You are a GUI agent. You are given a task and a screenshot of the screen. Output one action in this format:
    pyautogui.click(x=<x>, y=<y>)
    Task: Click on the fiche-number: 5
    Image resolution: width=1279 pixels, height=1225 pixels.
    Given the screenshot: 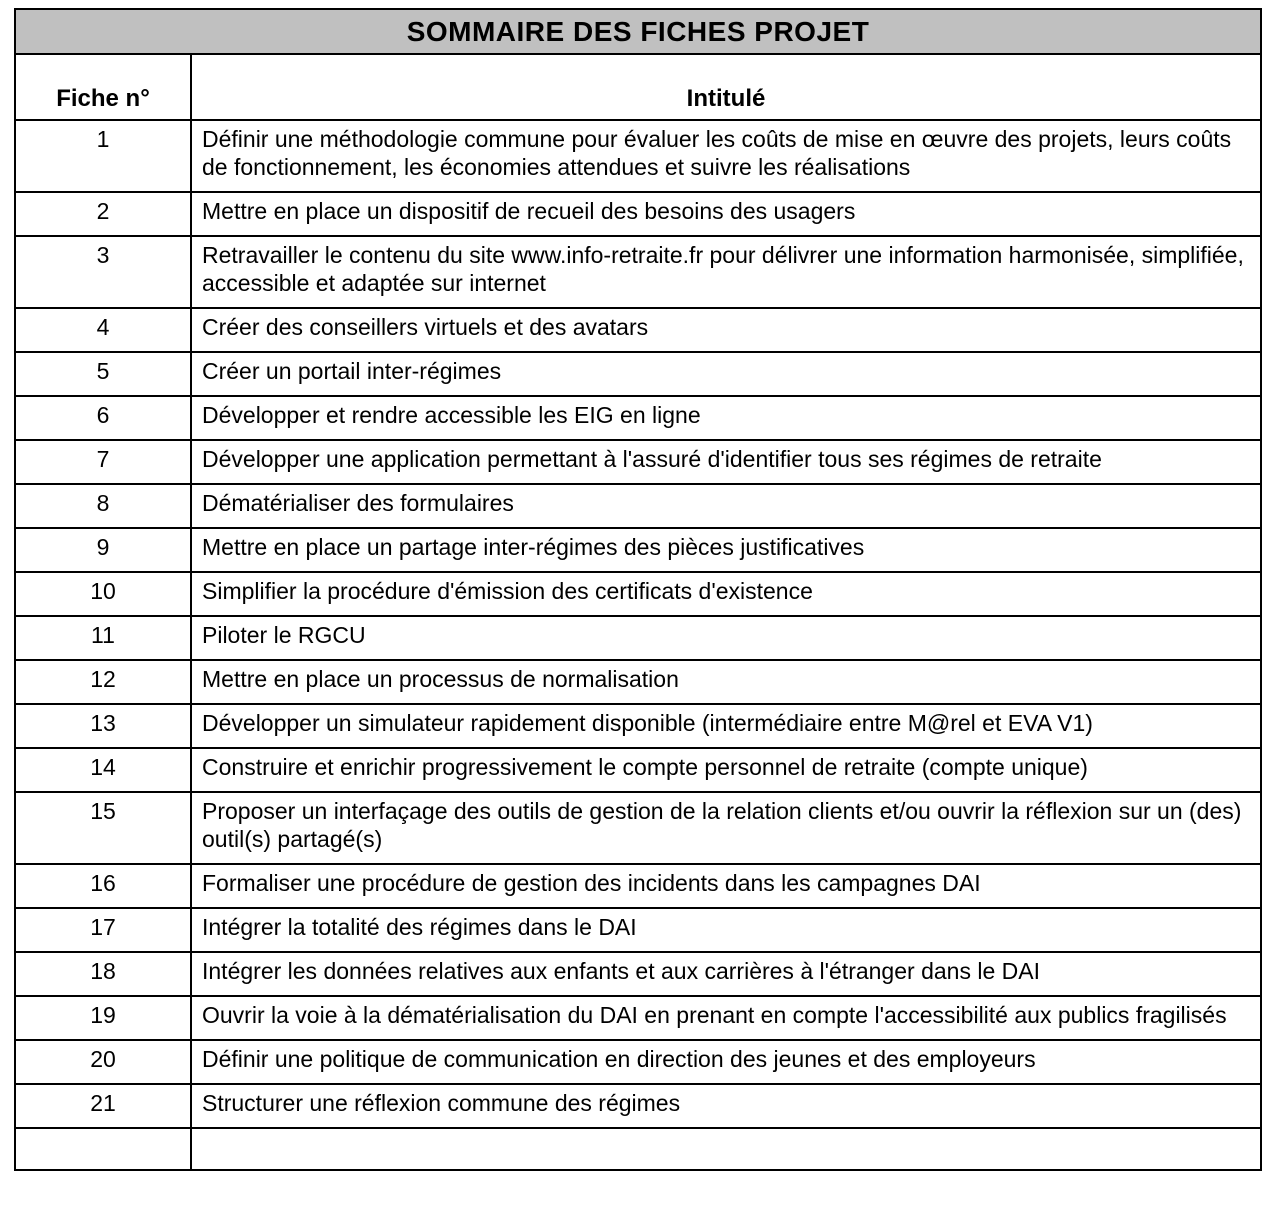 What is the action you would take?
    pyautogui.click(x=103, y=374)
    